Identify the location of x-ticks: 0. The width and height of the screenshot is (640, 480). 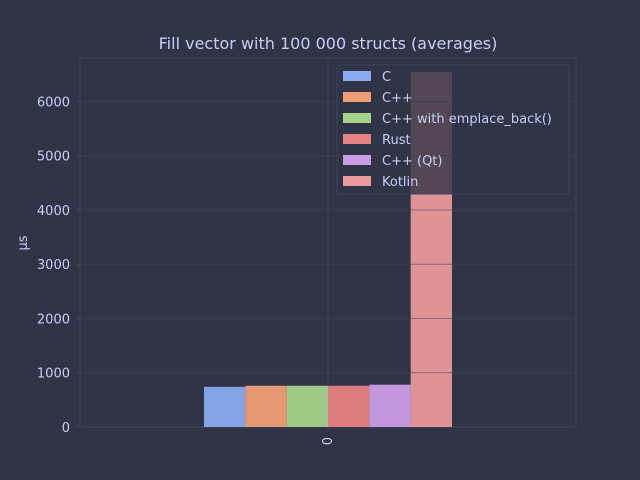
(328, 436).